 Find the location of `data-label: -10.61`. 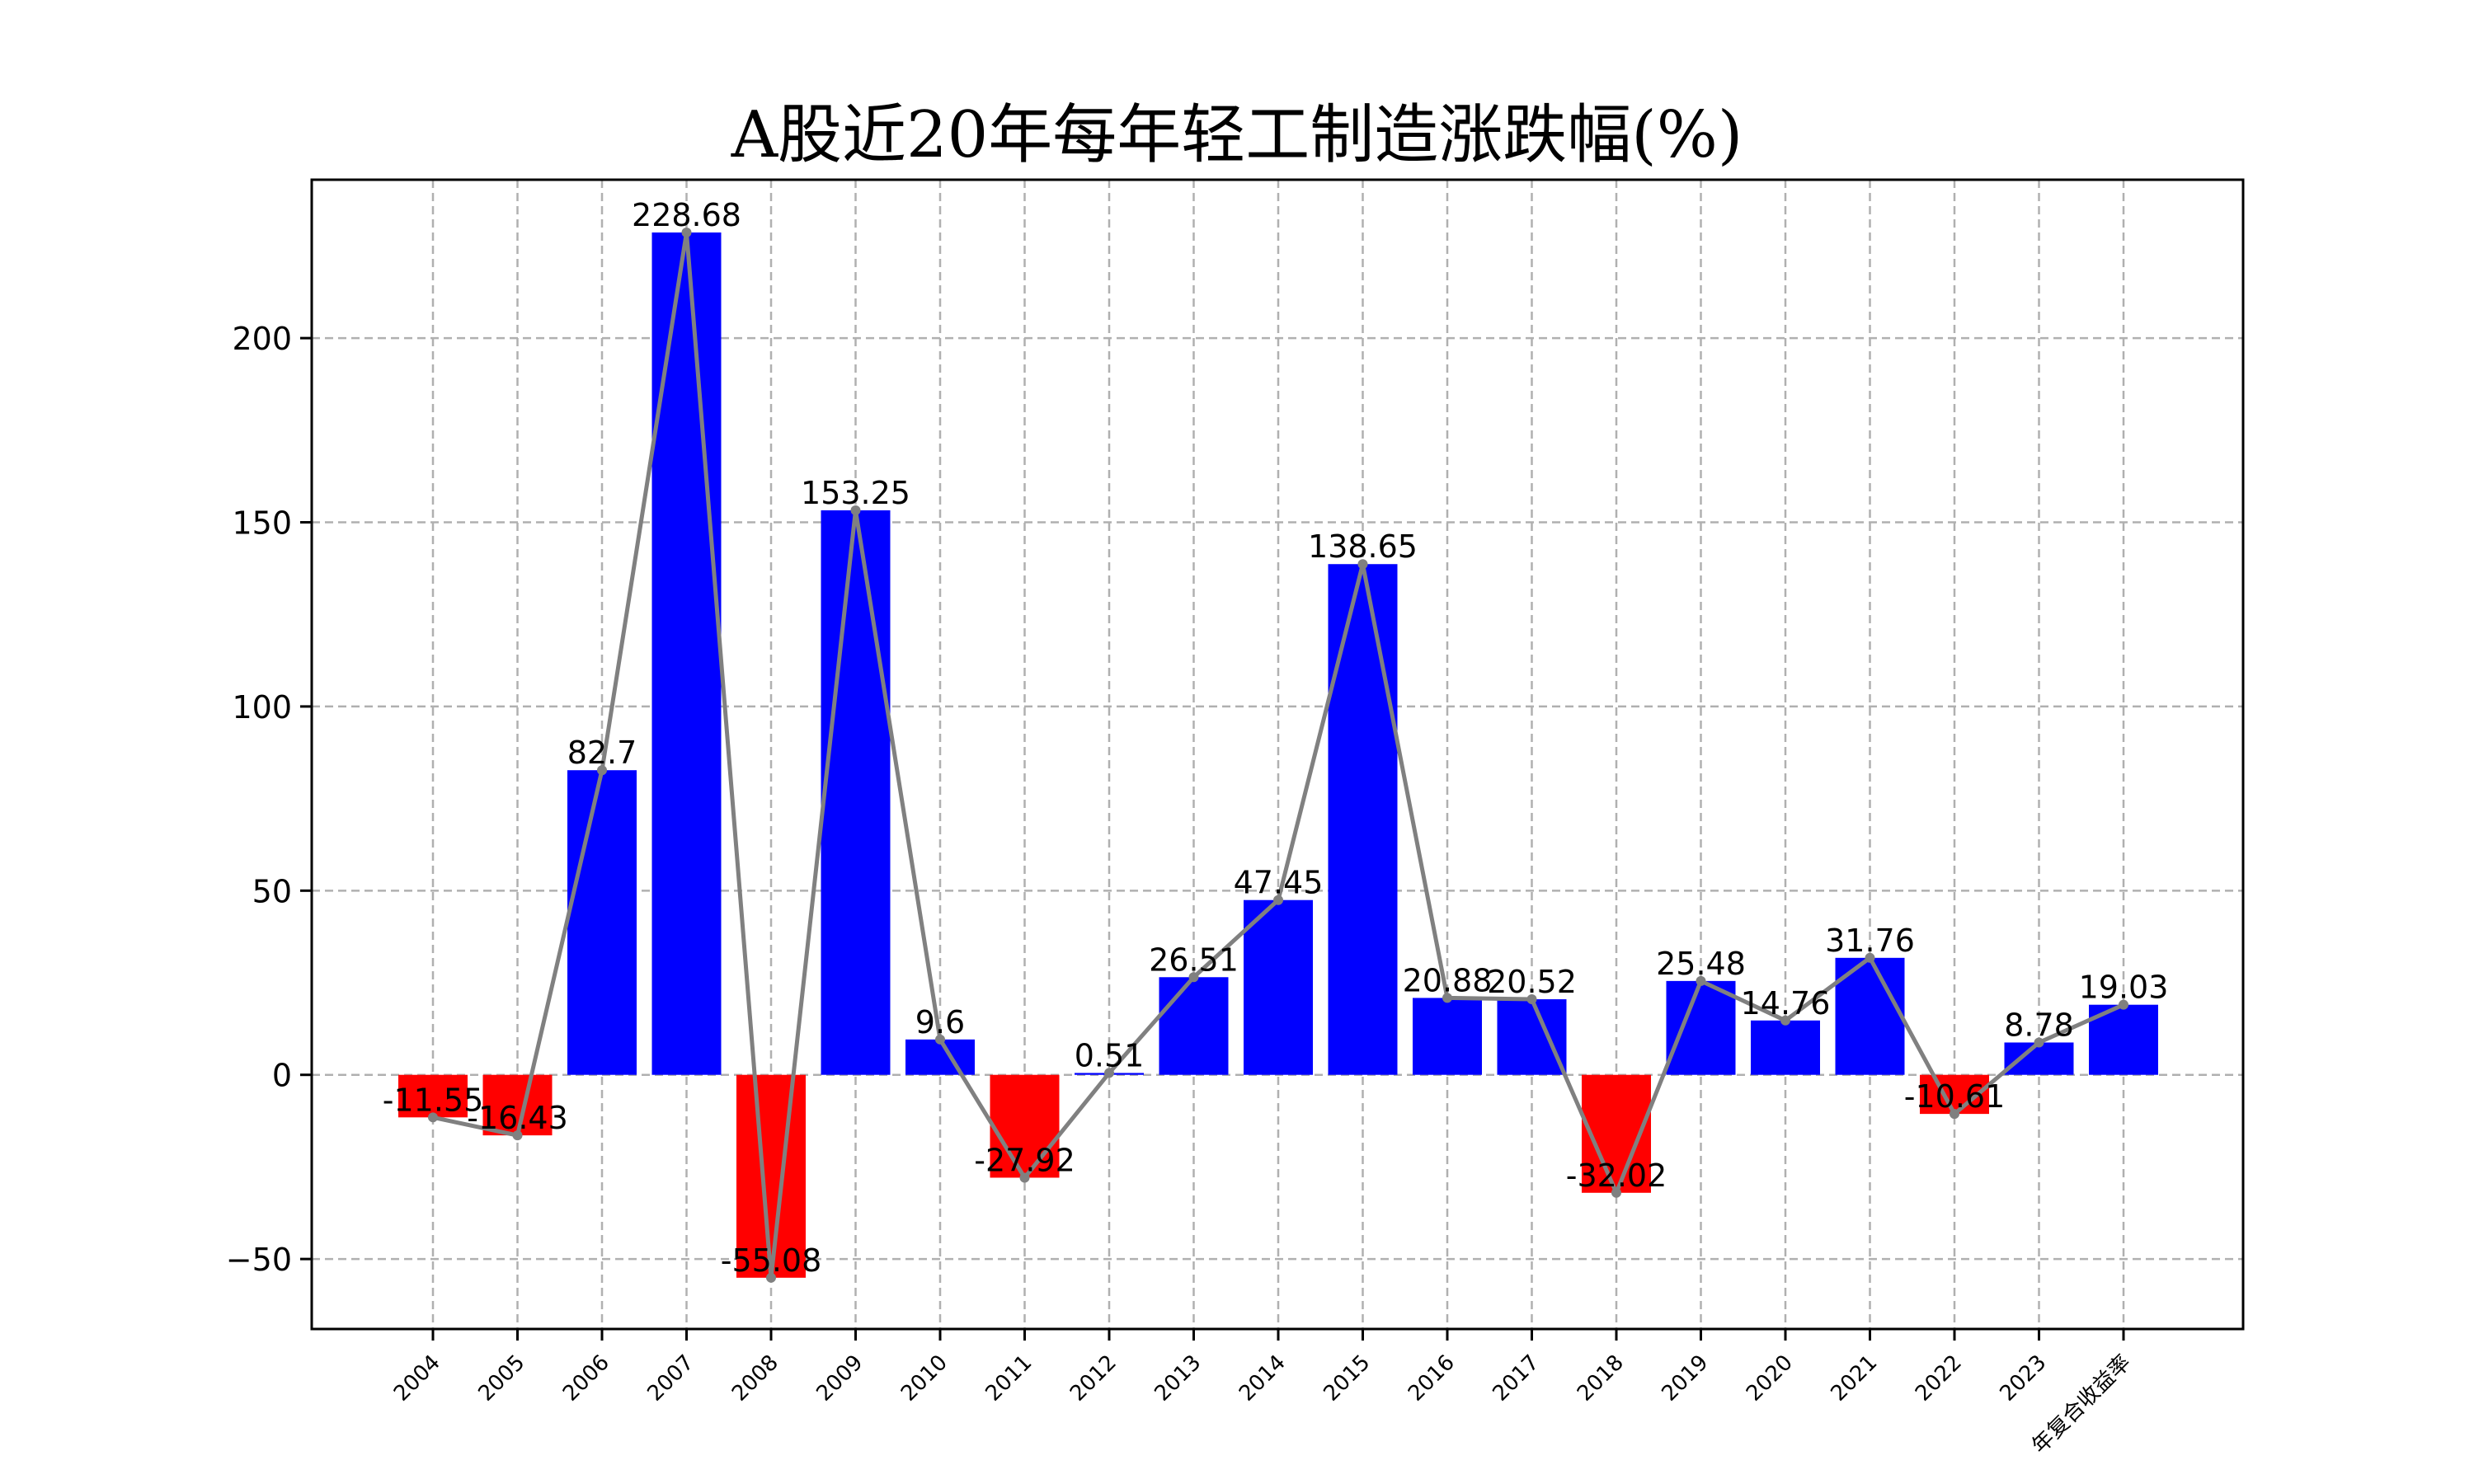

data-label: -10.61 is located at coordinates (1955, 1096).